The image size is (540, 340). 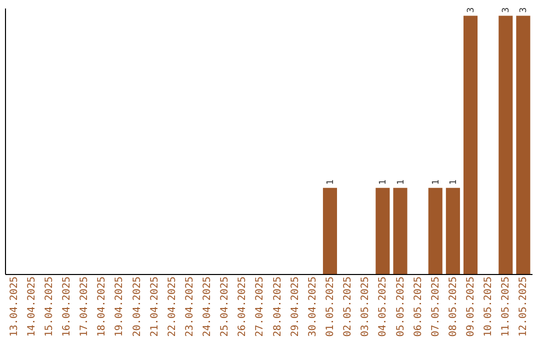 I want to click on x-tick-label: 09.05.2025, so click(x=471, y=306).